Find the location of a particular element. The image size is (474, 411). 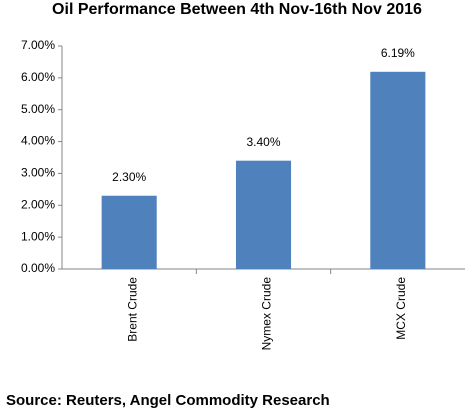

data-label: 3.40% is located at coordinates (263, 142).